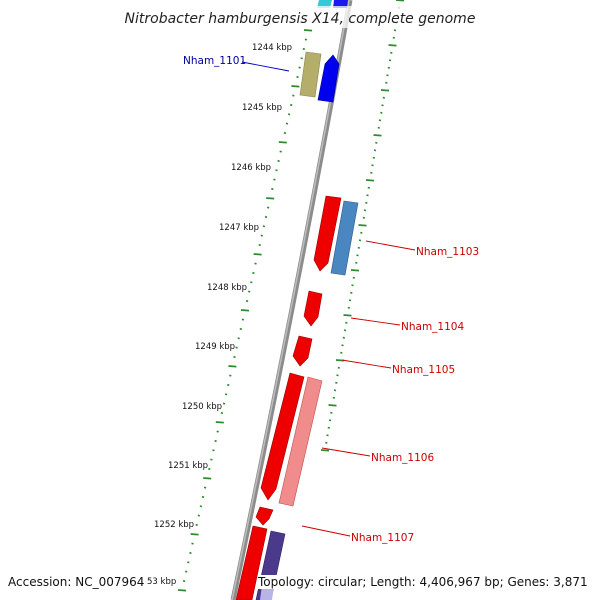 This screenshot has width=600, height=600. I want to click on feature-bottom-red, so click(251, 562).